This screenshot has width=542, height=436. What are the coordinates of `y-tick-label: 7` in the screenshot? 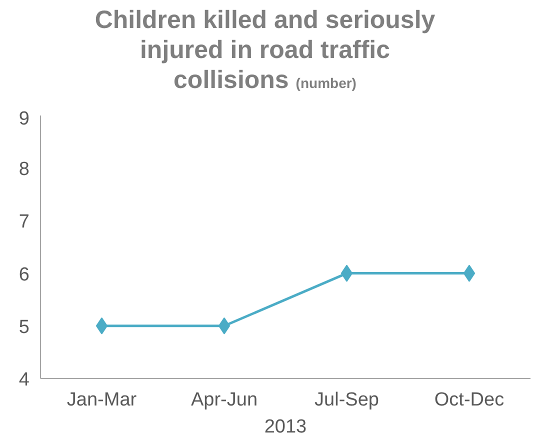 It's located at (24, 222).